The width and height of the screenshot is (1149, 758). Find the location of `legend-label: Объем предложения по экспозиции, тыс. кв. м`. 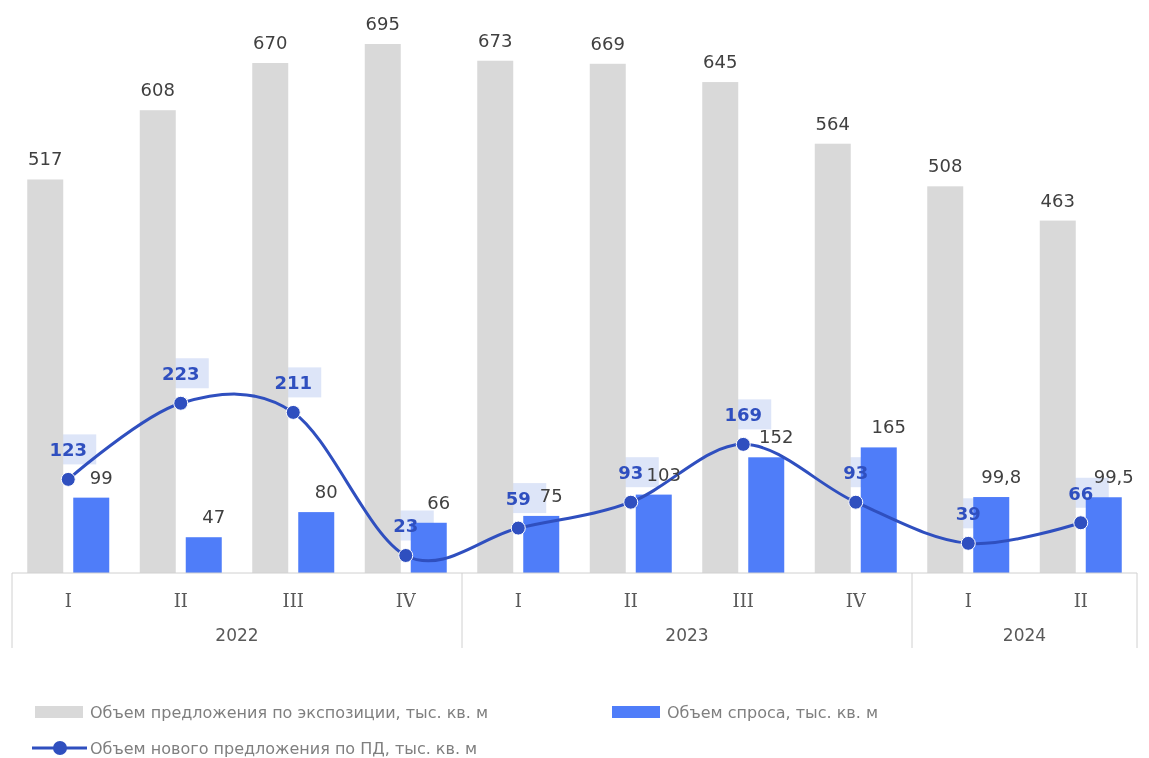

legend-label: Объем предложения по экспозиции, тыс. кв. м is located at coordinates (289, 712).